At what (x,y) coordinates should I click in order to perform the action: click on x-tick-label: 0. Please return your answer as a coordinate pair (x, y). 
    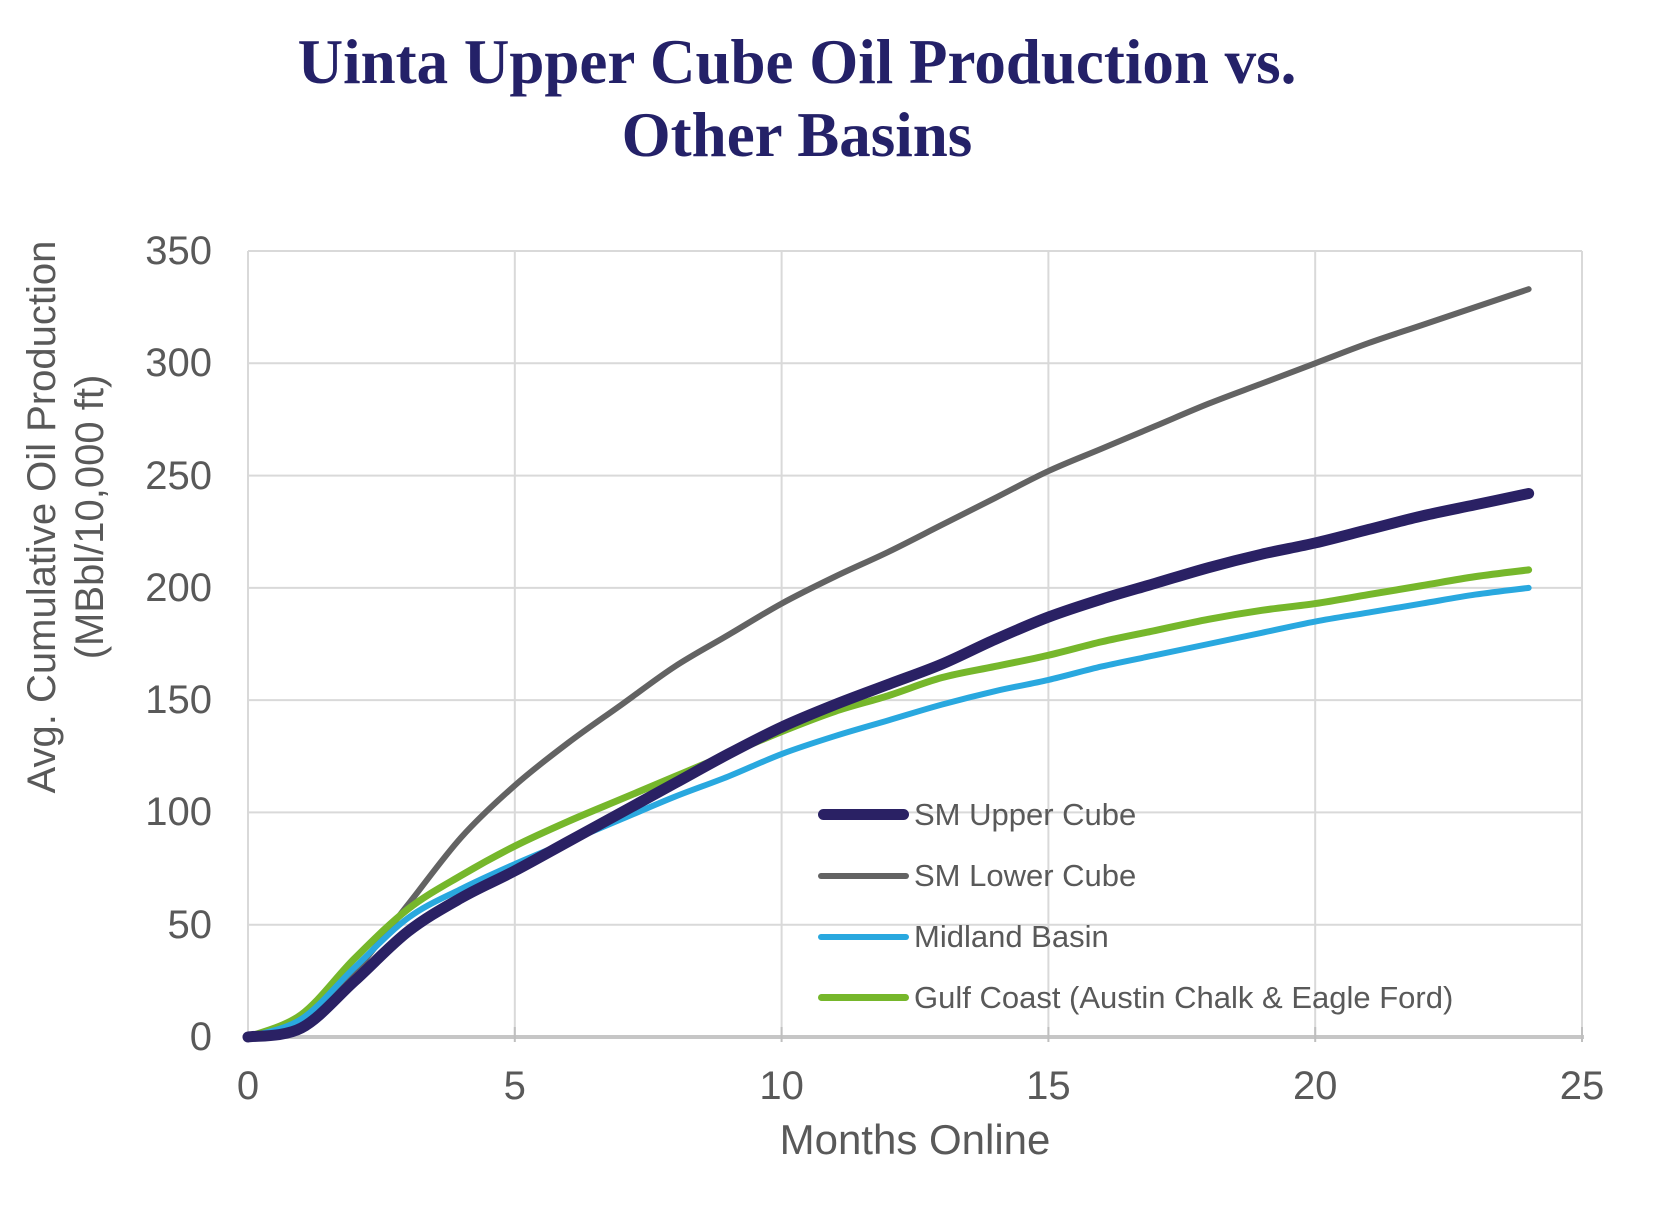
    Looking at the image, I should click on (248, 1086).